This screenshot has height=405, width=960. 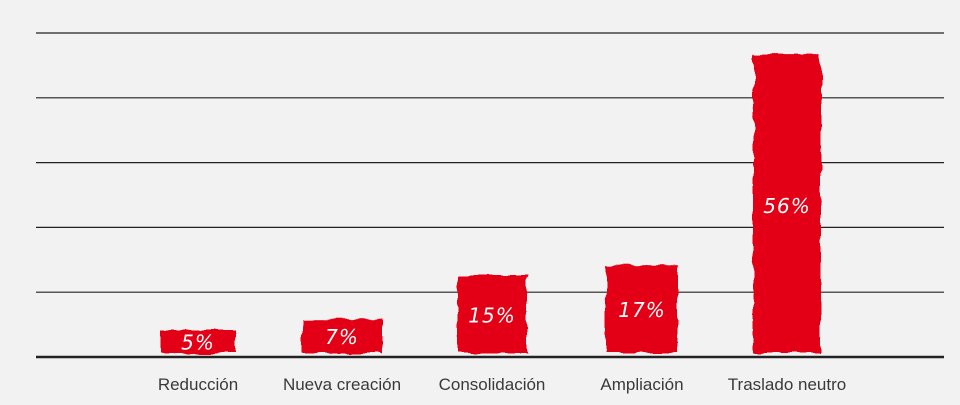 I want to click on bar-nueva-creaci-n, so click(x=342, y=336).